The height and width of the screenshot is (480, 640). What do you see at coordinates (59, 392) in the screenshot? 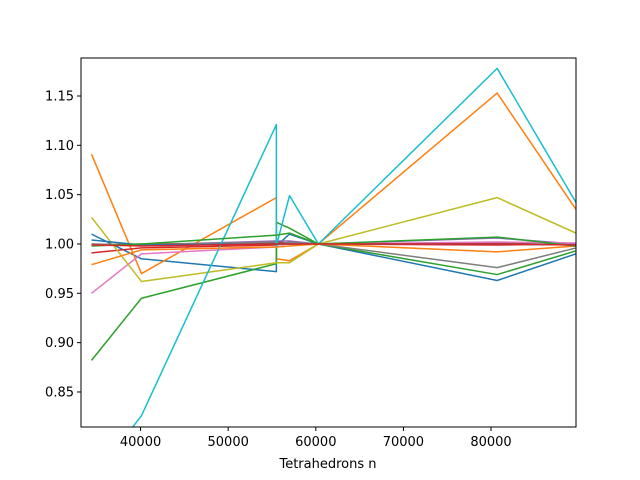
I see `y-tick-label: 0.85` at bounding box center [59, 392].